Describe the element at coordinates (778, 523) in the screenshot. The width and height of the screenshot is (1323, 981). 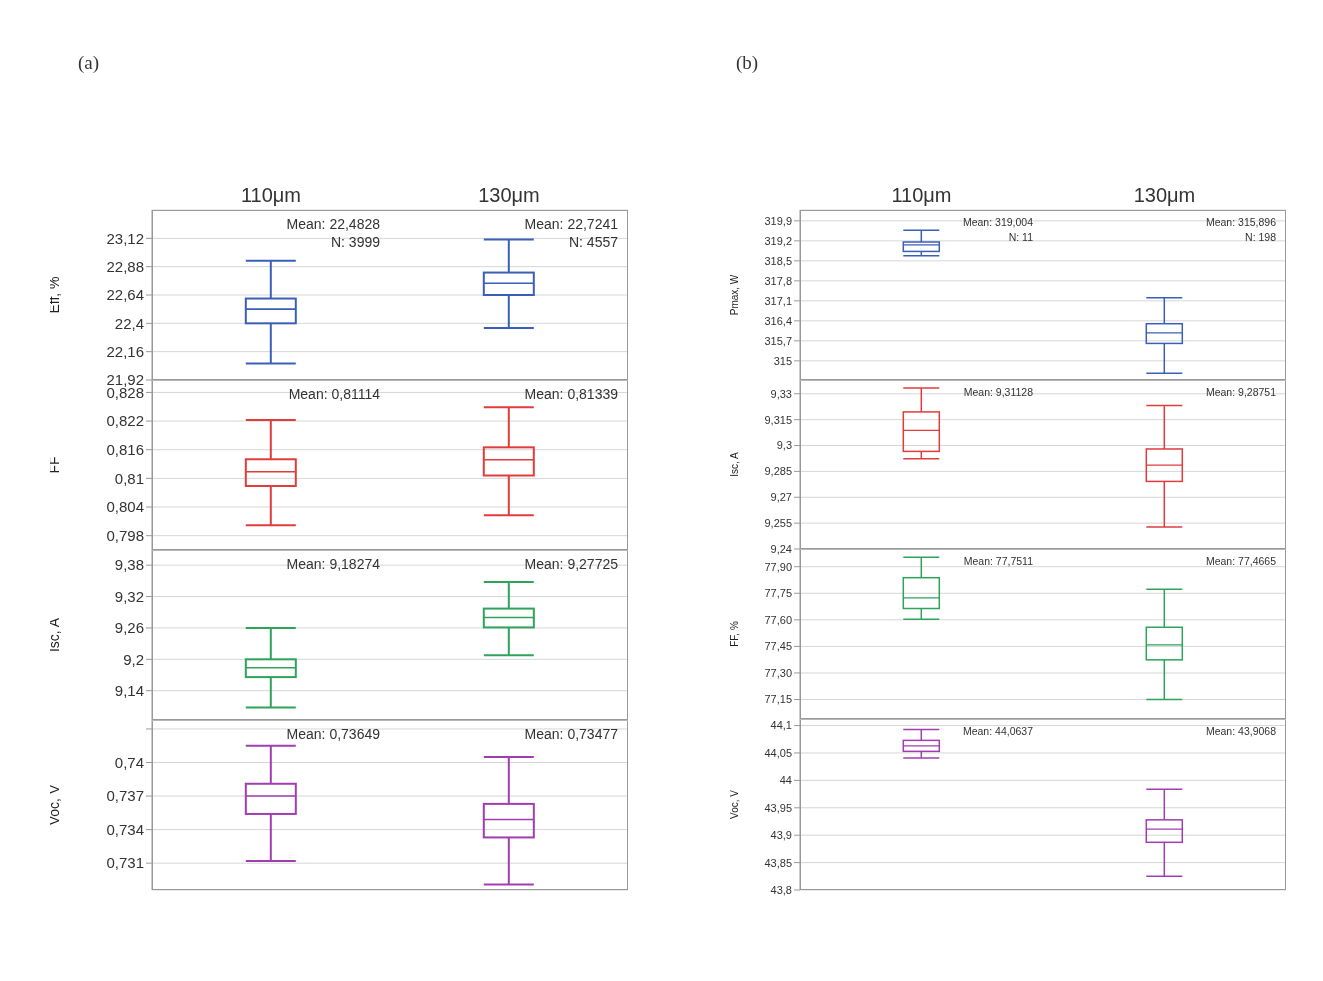
I see `y-tick-label: 9,255` at that location.